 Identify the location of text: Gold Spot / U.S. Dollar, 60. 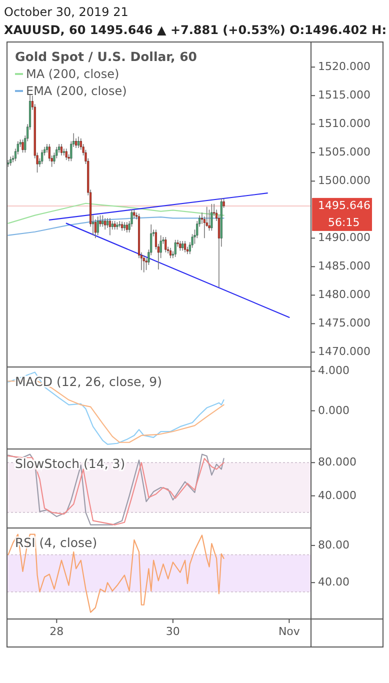
(106, 56).